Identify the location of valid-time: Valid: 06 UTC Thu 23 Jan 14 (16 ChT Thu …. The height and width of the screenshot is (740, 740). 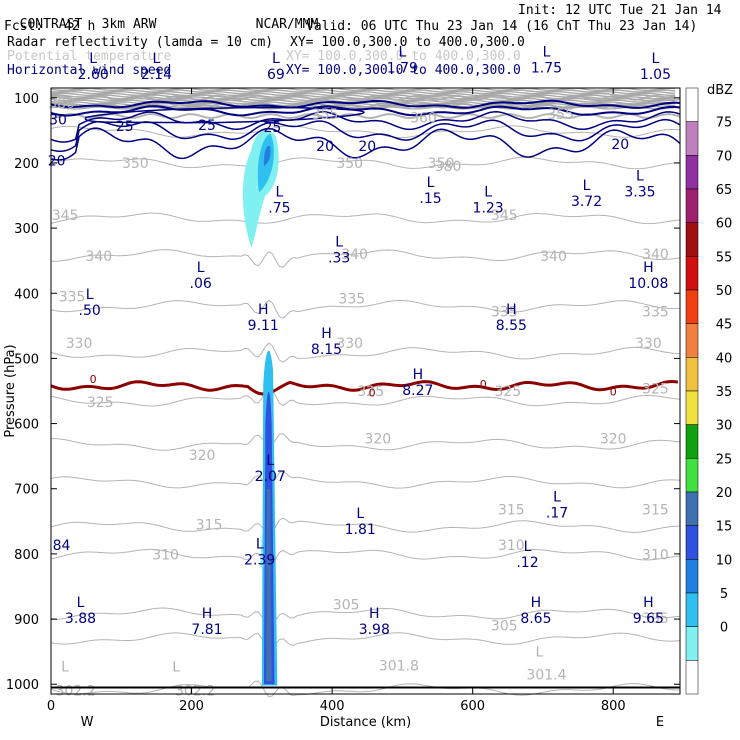
(502, 26).